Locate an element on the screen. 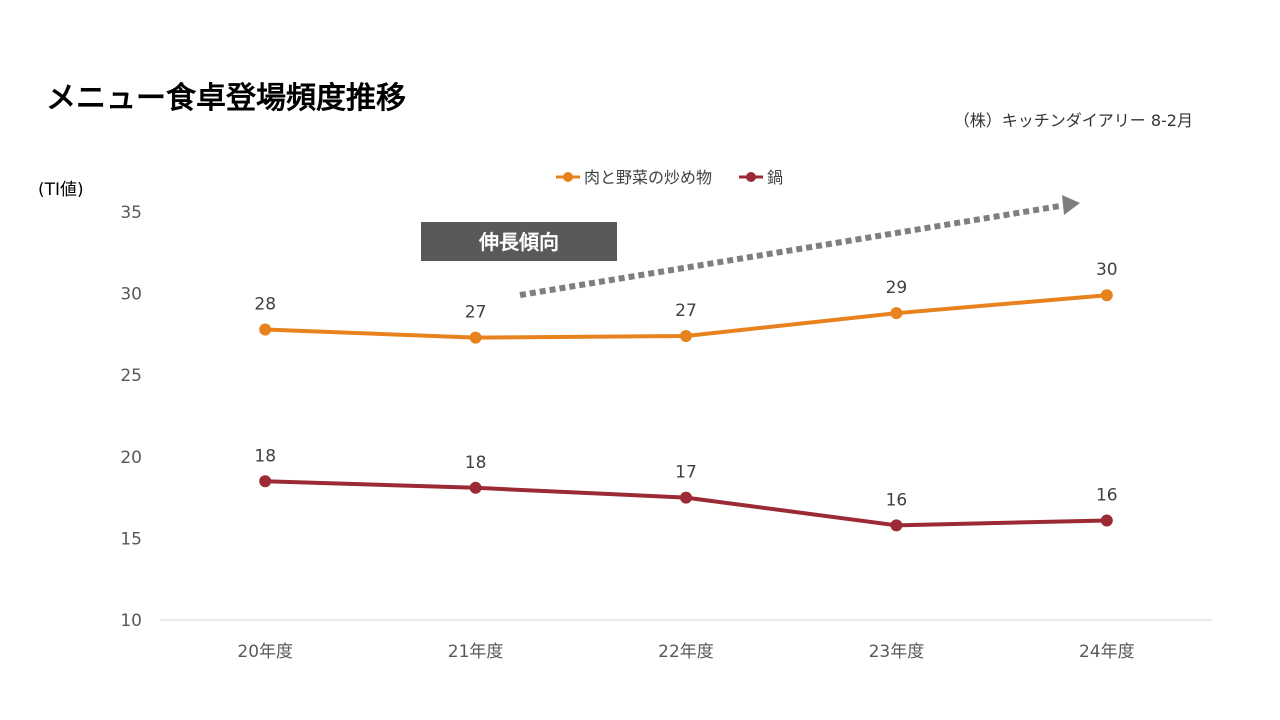 The image size is (1280, 720). x-tick-label: 20年度 is located at coordinates (265, 652).